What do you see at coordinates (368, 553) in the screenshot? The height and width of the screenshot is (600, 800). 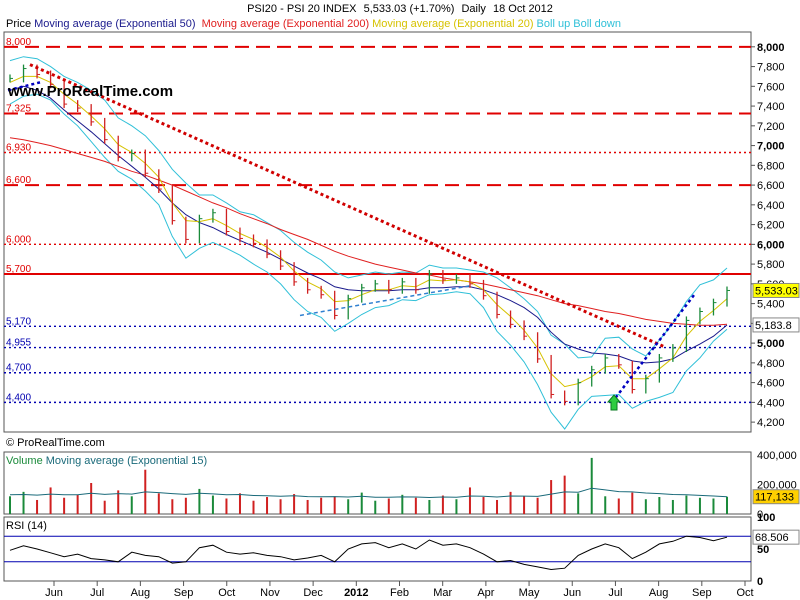 I see `rsi-line` at bounding box center [368, 553].